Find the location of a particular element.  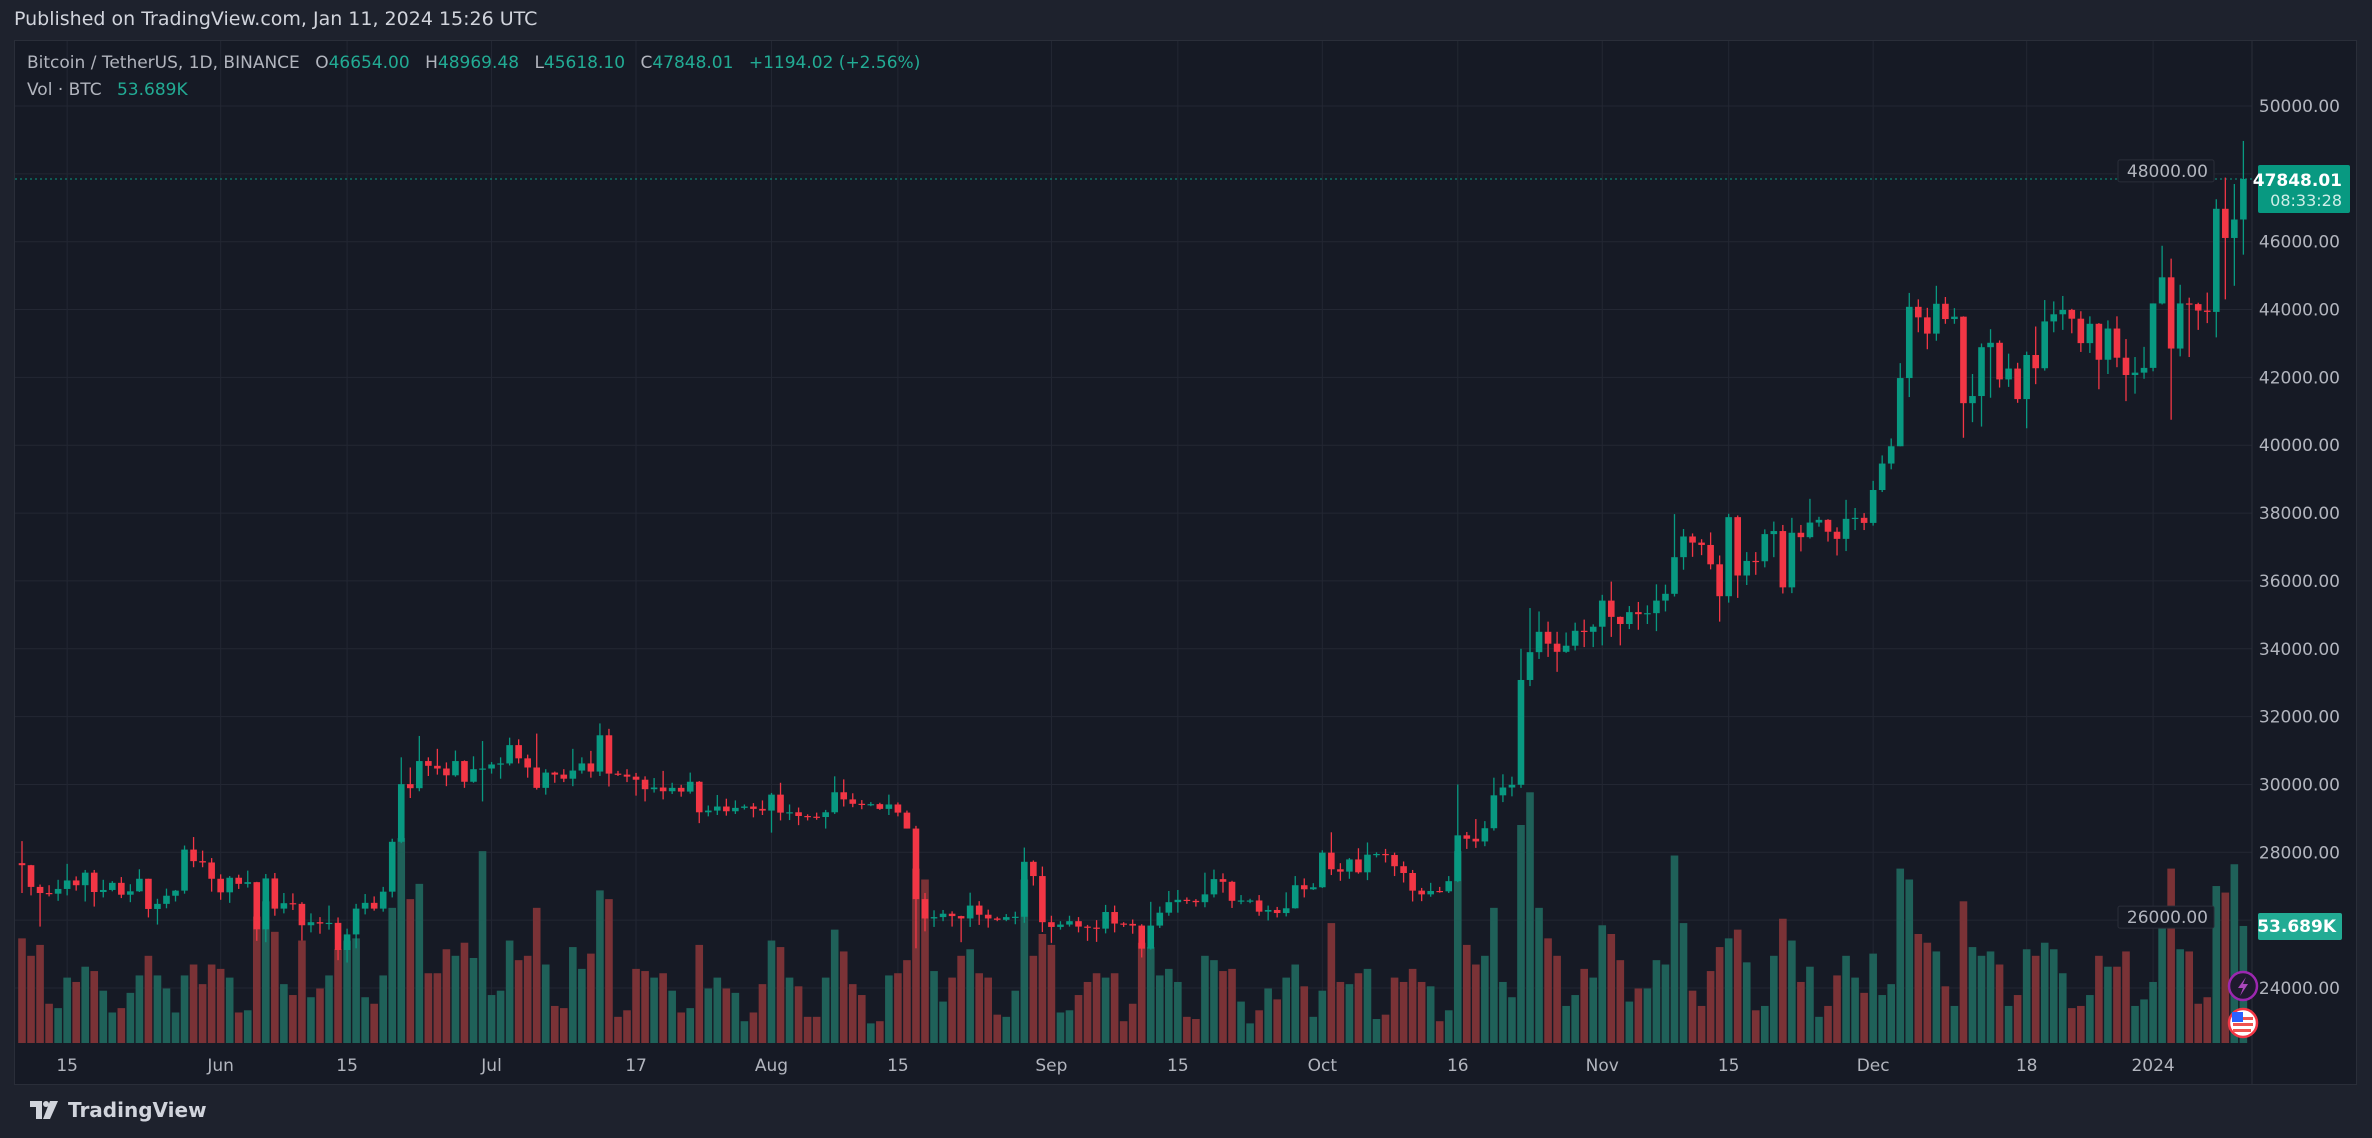

lightning-event-icon is located at coordinates (2243, 986).